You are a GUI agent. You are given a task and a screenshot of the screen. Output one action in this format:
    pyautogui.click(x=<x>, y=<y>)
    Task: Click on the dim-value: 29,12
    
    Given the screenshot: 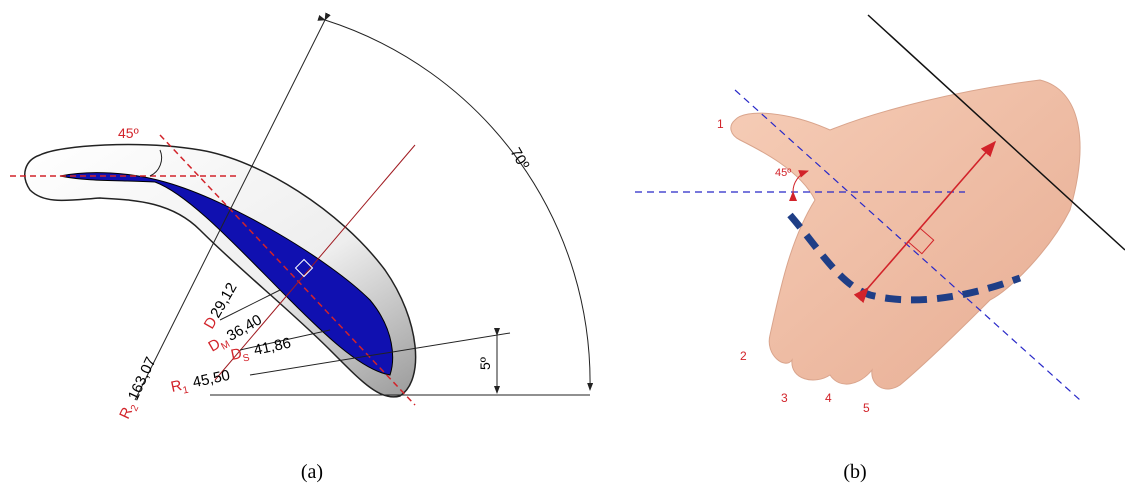 What is the action you would take?
    pyautogui.click(x=223, y=300)
    